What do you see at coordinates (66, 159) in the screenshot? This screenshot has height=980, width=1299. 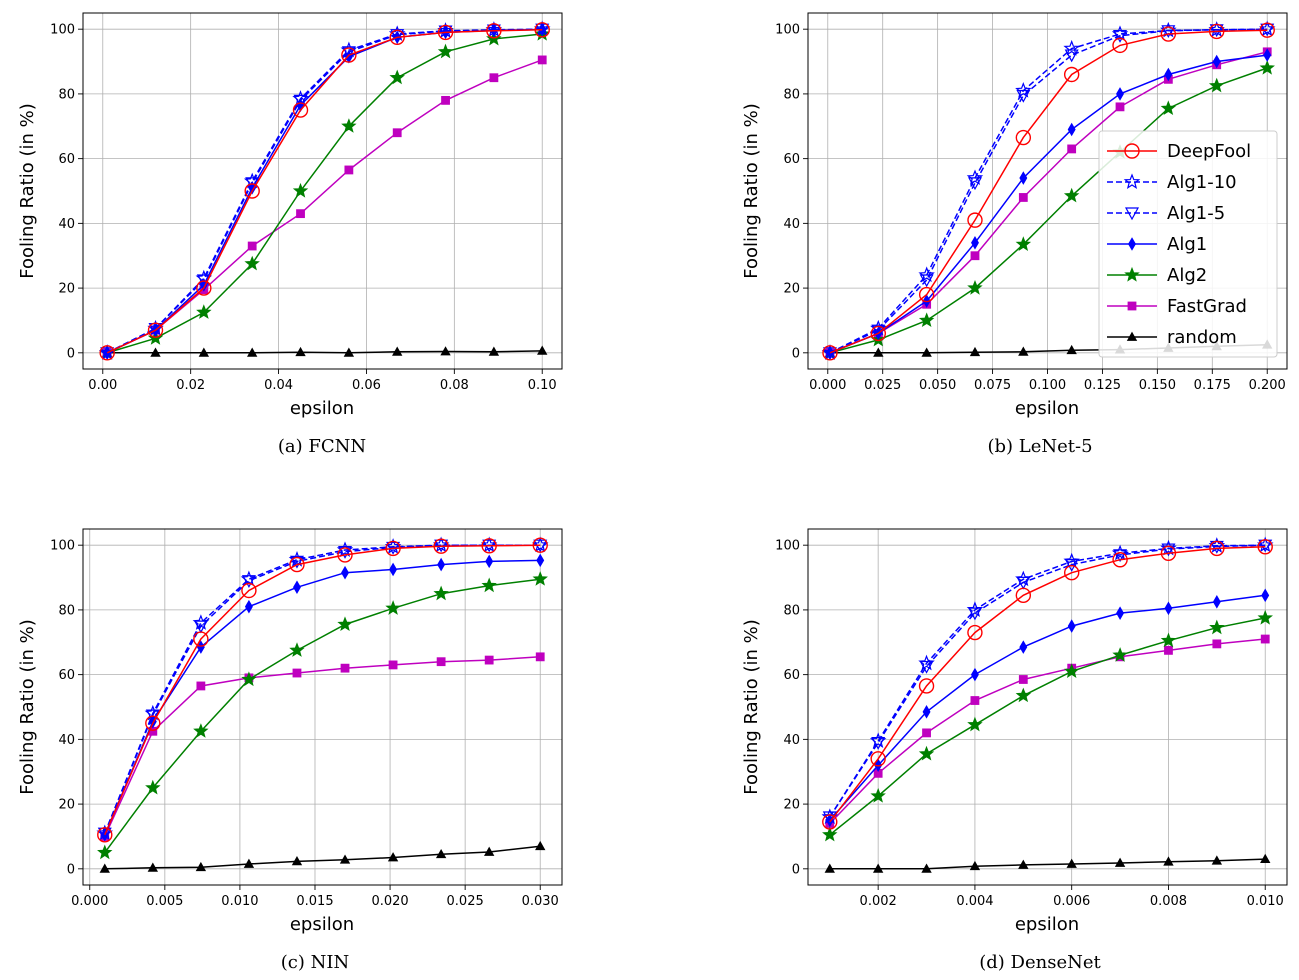 I see `panel-a-ytick-label: 60` at bounding box center [66, 159].